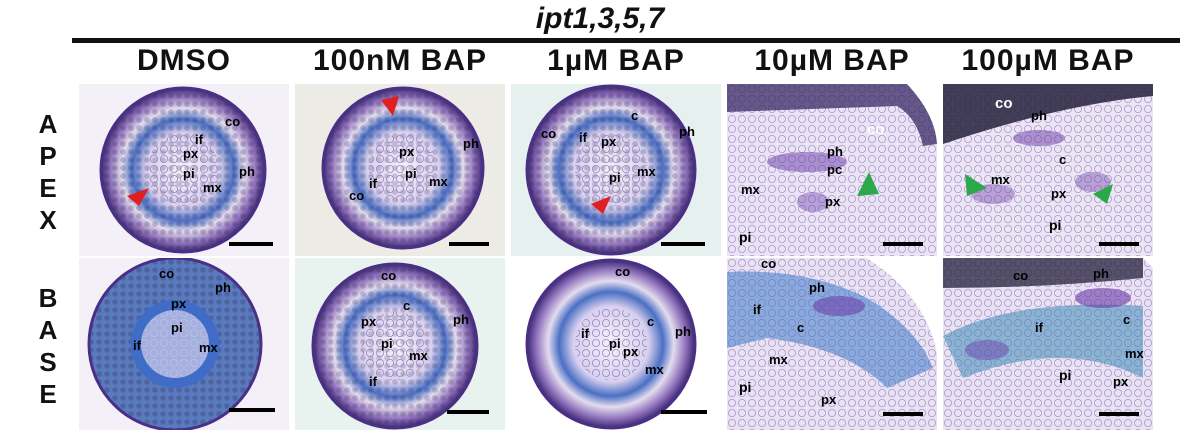 This screenshot has width=1200, height=444. I want to click on panel-apex-10um: co ph pc mx px pi, so click(832, 170).